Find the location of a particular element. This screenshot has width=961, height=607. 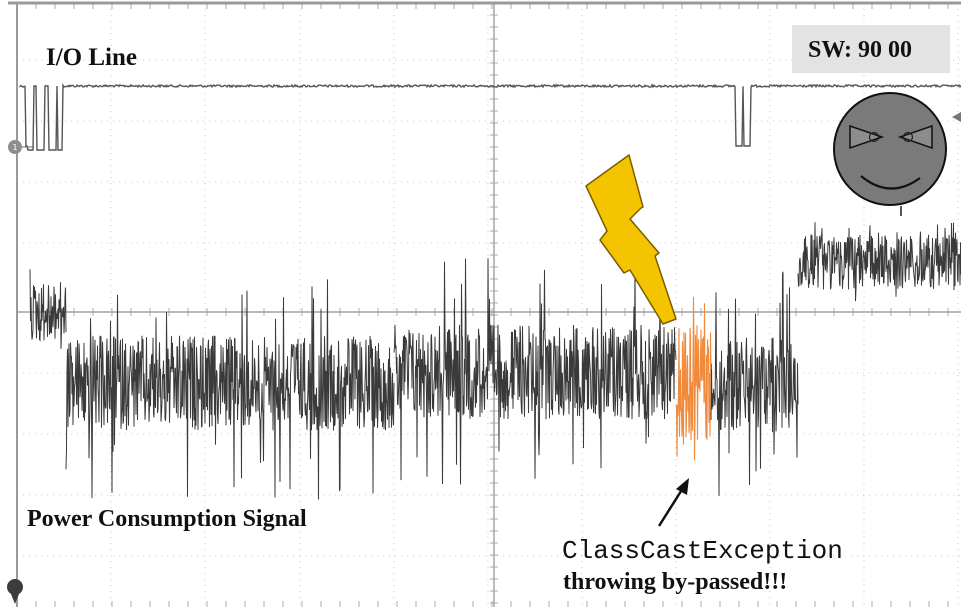

status-word-box is located at coordinates (871, 49).